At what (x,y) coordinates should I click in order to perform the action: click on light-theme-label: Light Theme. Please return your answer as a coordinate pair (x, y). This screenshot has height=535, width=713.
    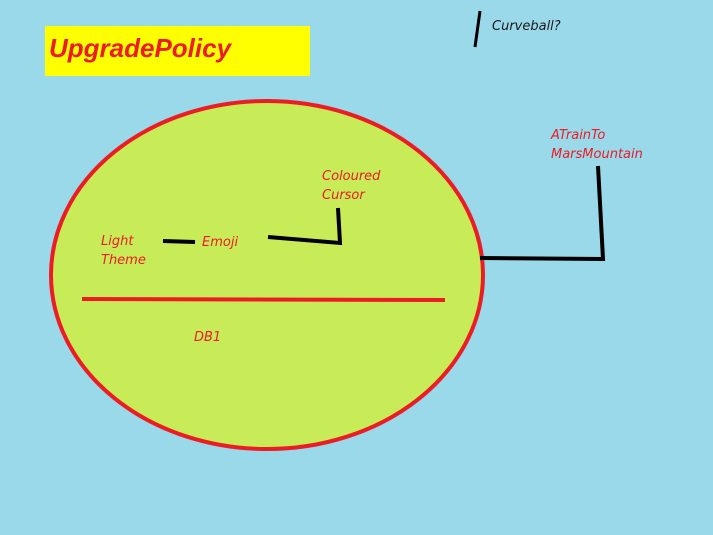
    Looking at the image, I should click on (123, 251).